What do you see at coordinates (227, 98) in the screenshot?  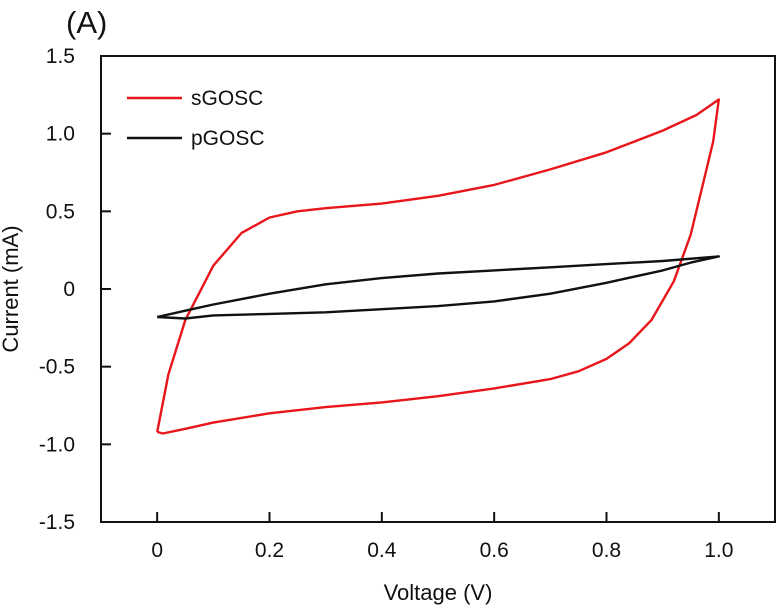 I see `legend-label-sgosc: sGOSC` at bounding box center [227, 98].